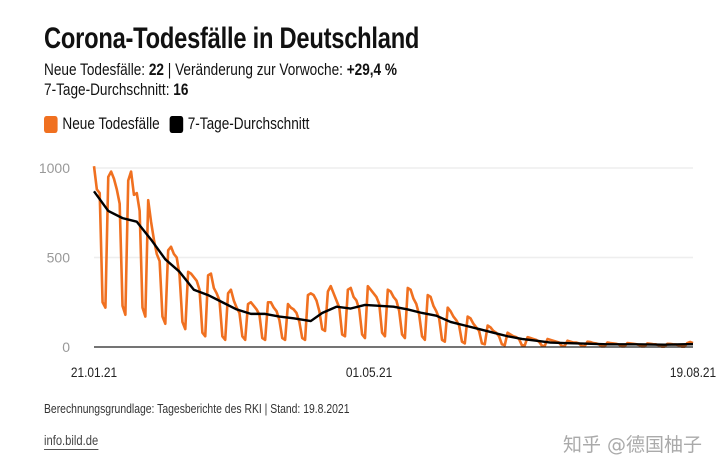 The image size is (720, 474). I want to click on legend-swatch-black, so click(176, 124).